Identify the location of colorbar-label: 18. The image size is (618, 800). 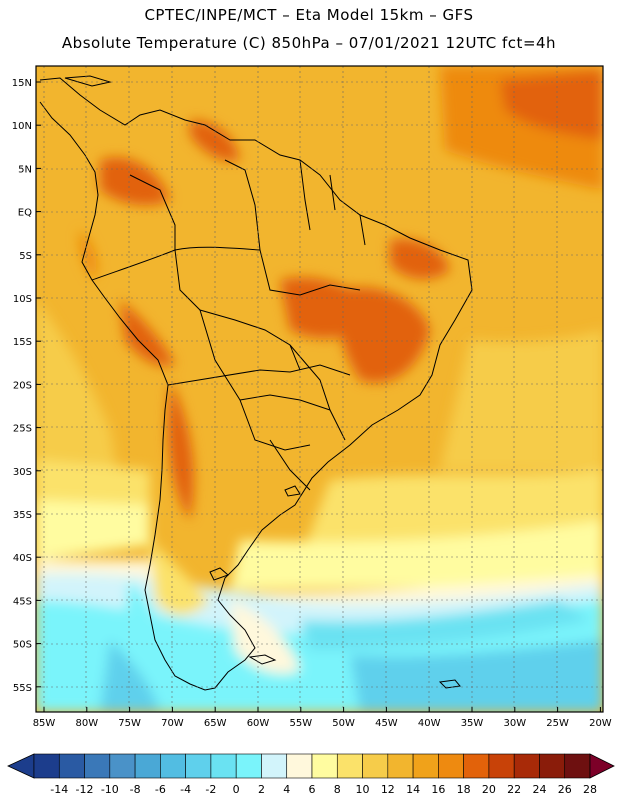
(464, 789).